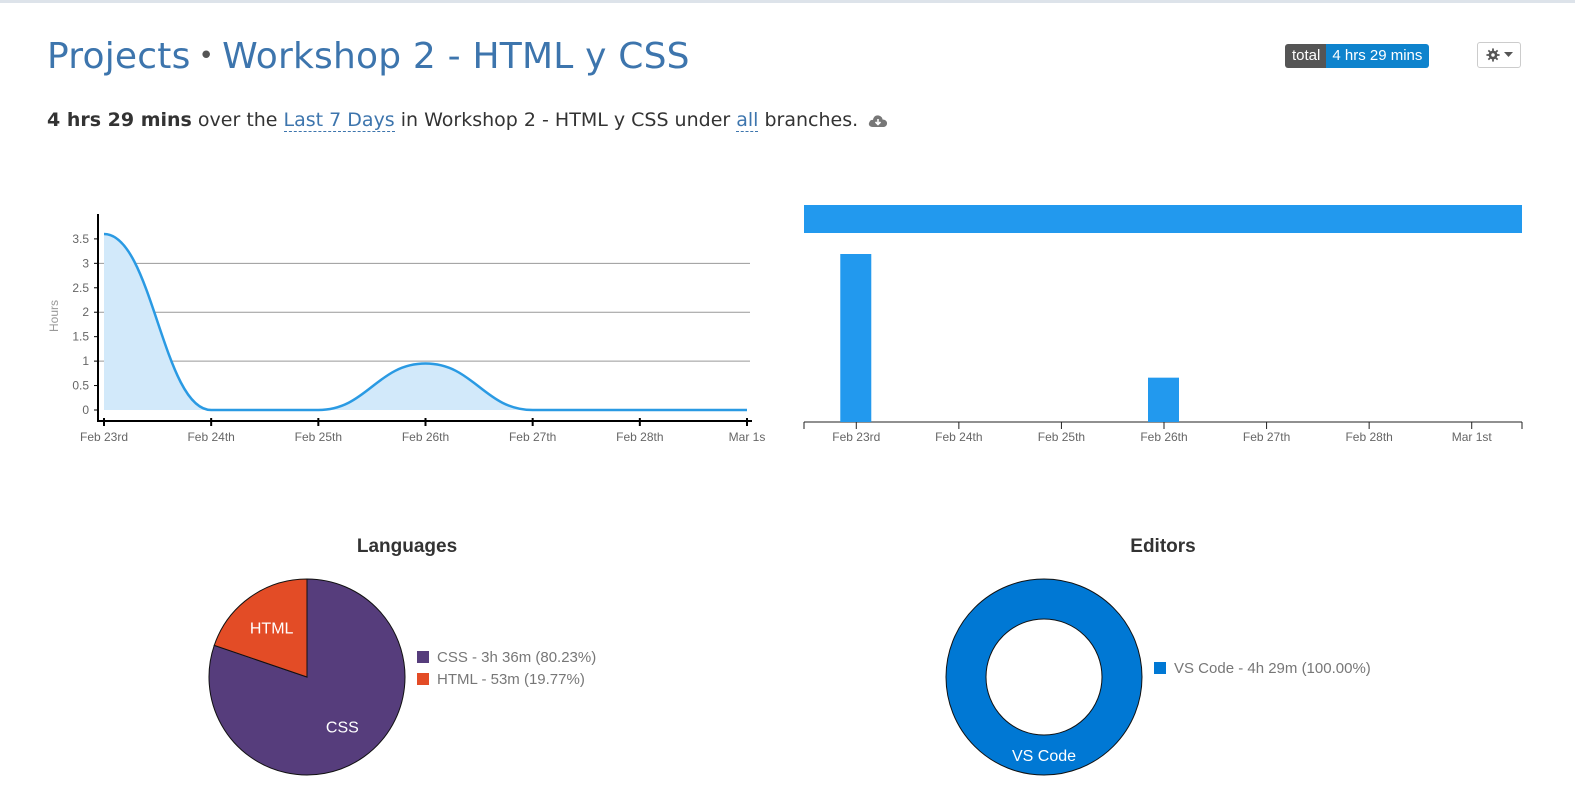 The width and height of the screenshot is (1575, 810). I want to click on slice-label: CSS, so click(342, 727).